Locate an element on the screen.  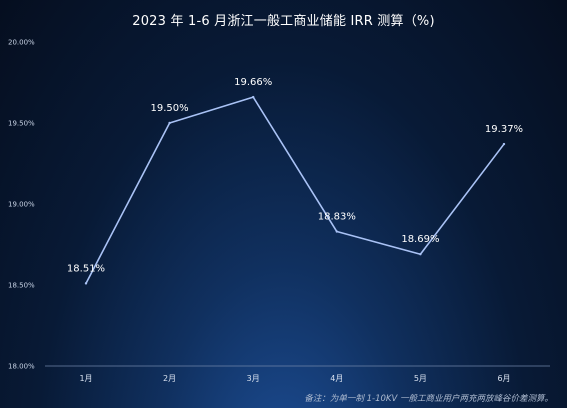
data-label: 18.83% is located at coordinates (337, 217).